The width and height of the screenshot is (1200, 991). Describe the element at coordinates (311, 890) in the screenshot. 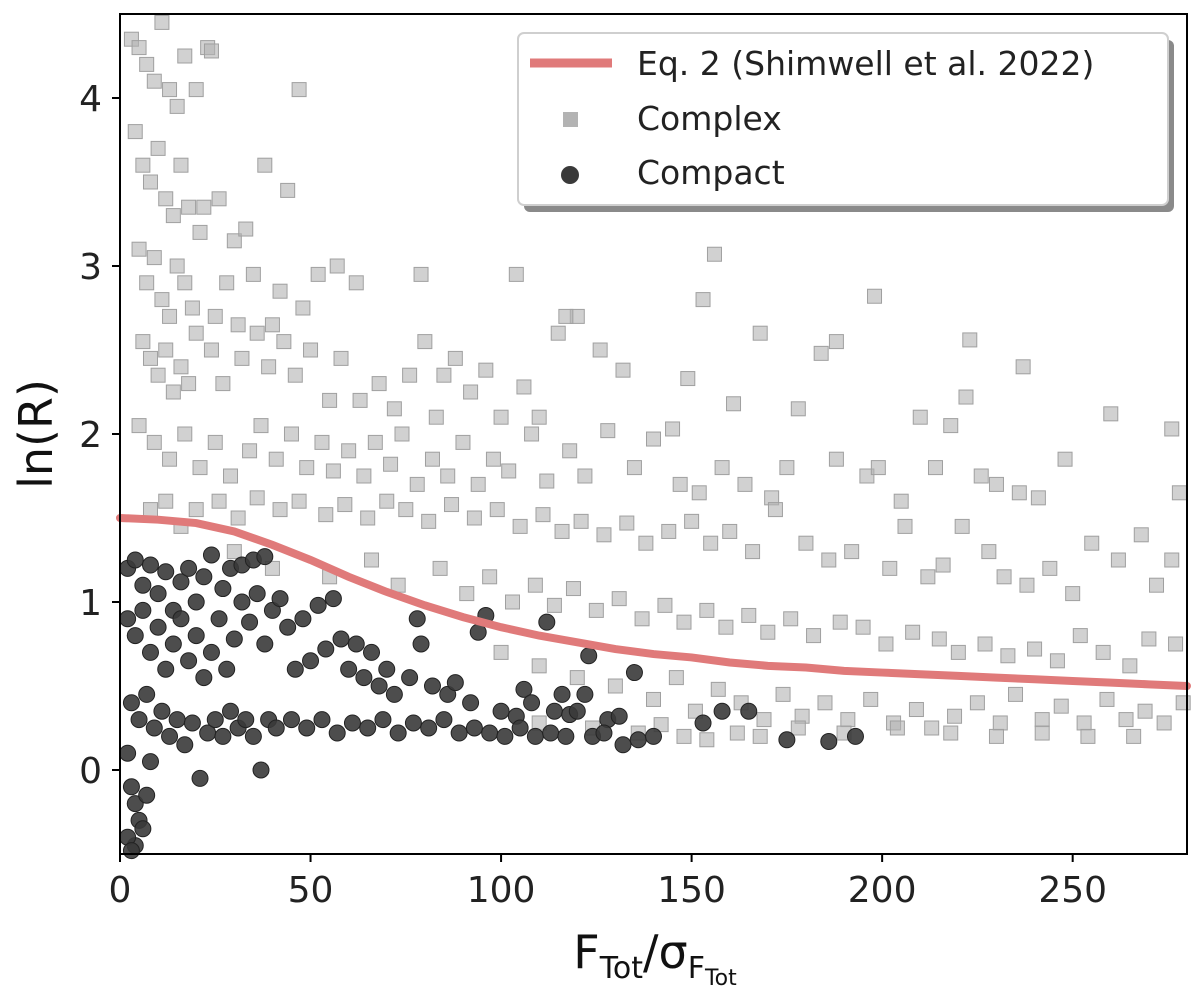

I see `x-tick-label: 50` at that location.